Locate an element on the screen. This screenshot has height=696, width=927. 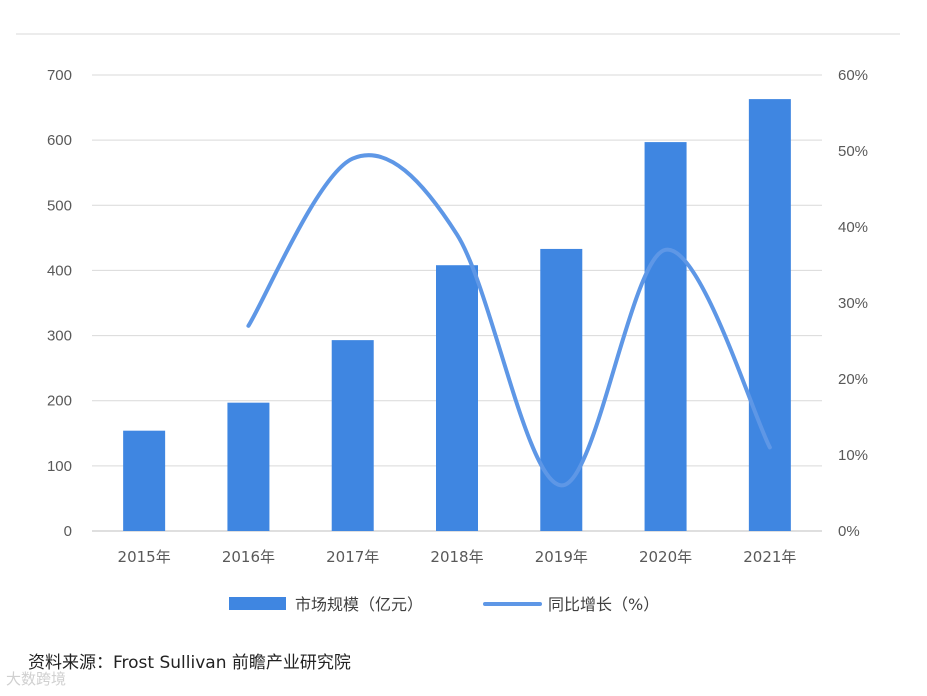
x-tick-label: 2016年 is located at coordinates (248, 557).